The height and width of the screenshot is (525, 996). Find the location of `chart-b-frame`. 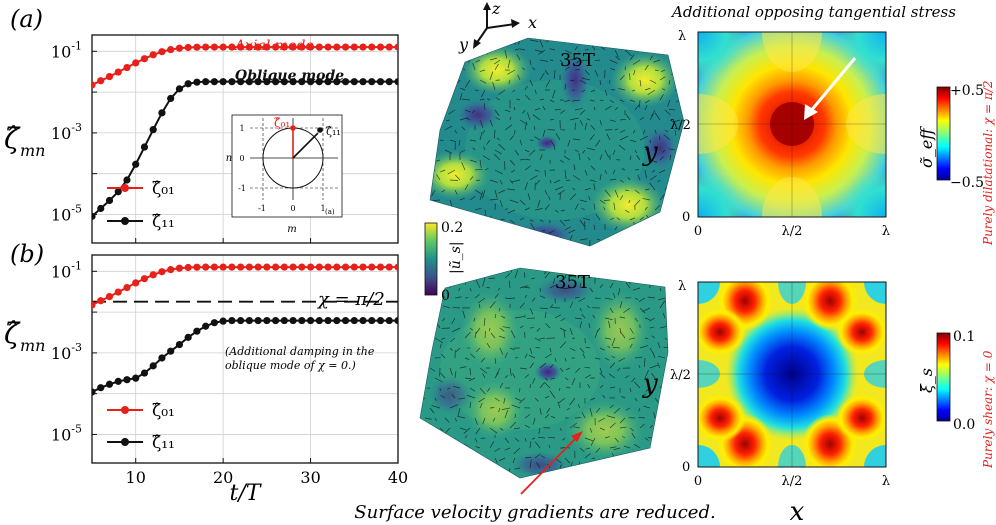

chart-b-frame is located at coordinates (245, 359).